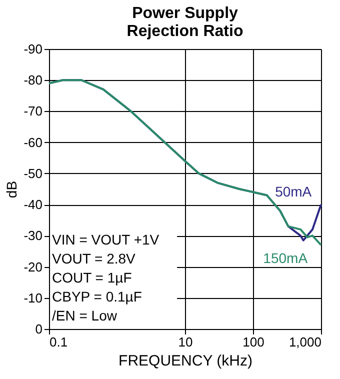  I want to click on annotation: CBYP = 0.1µF, so click(97, 296).